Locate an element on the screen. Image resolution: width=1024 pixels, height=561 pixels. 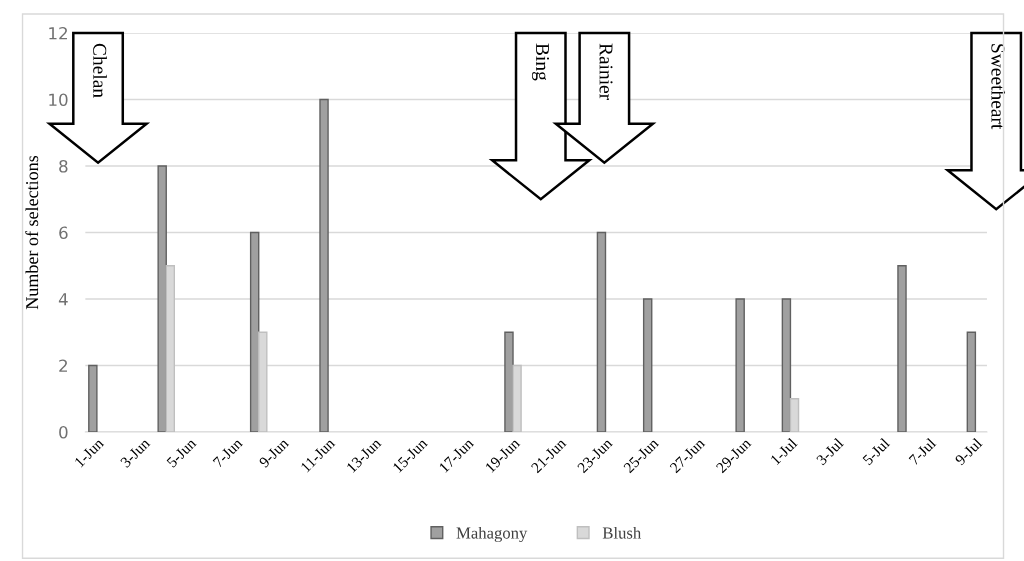
annotation: Rainier is located at coordinates (606, 72).